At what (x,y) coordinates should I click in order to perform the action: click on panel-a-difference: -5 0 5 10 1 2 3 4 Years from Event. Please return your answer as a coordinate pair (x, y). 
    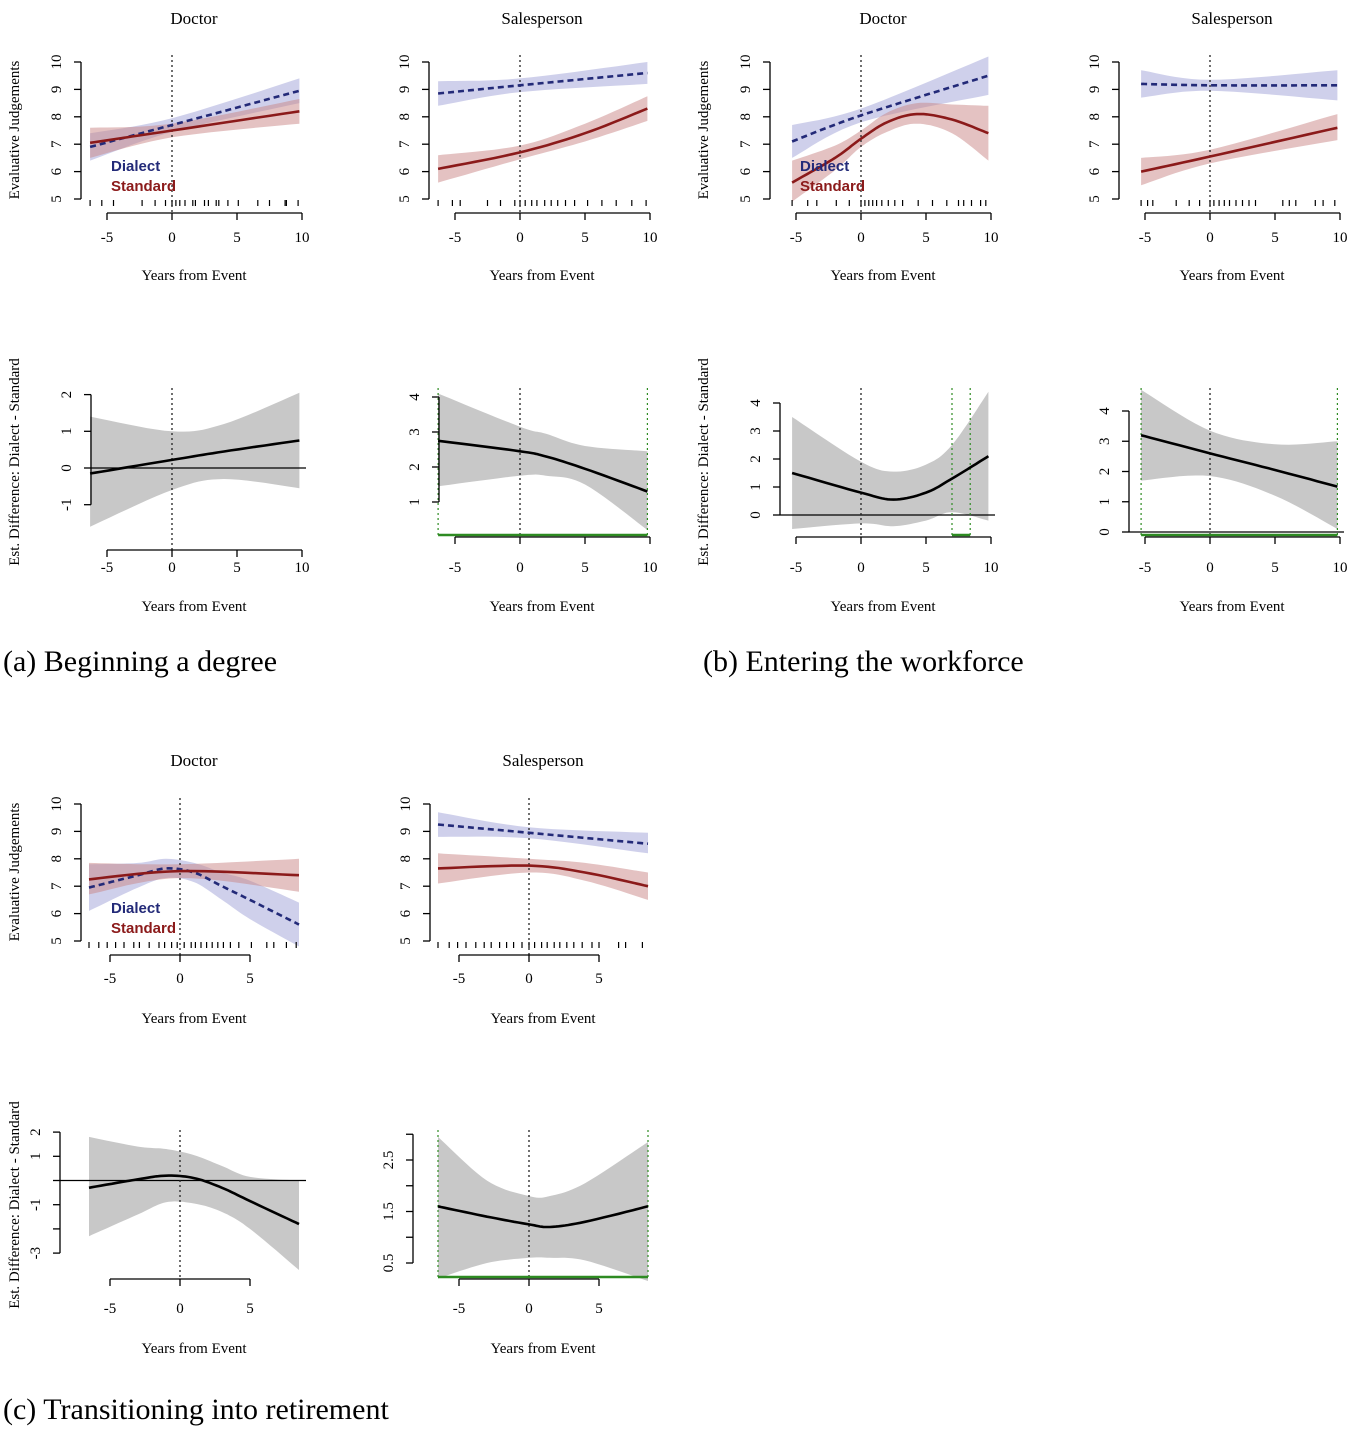
    Looking at the image, I should click on (532, 501).